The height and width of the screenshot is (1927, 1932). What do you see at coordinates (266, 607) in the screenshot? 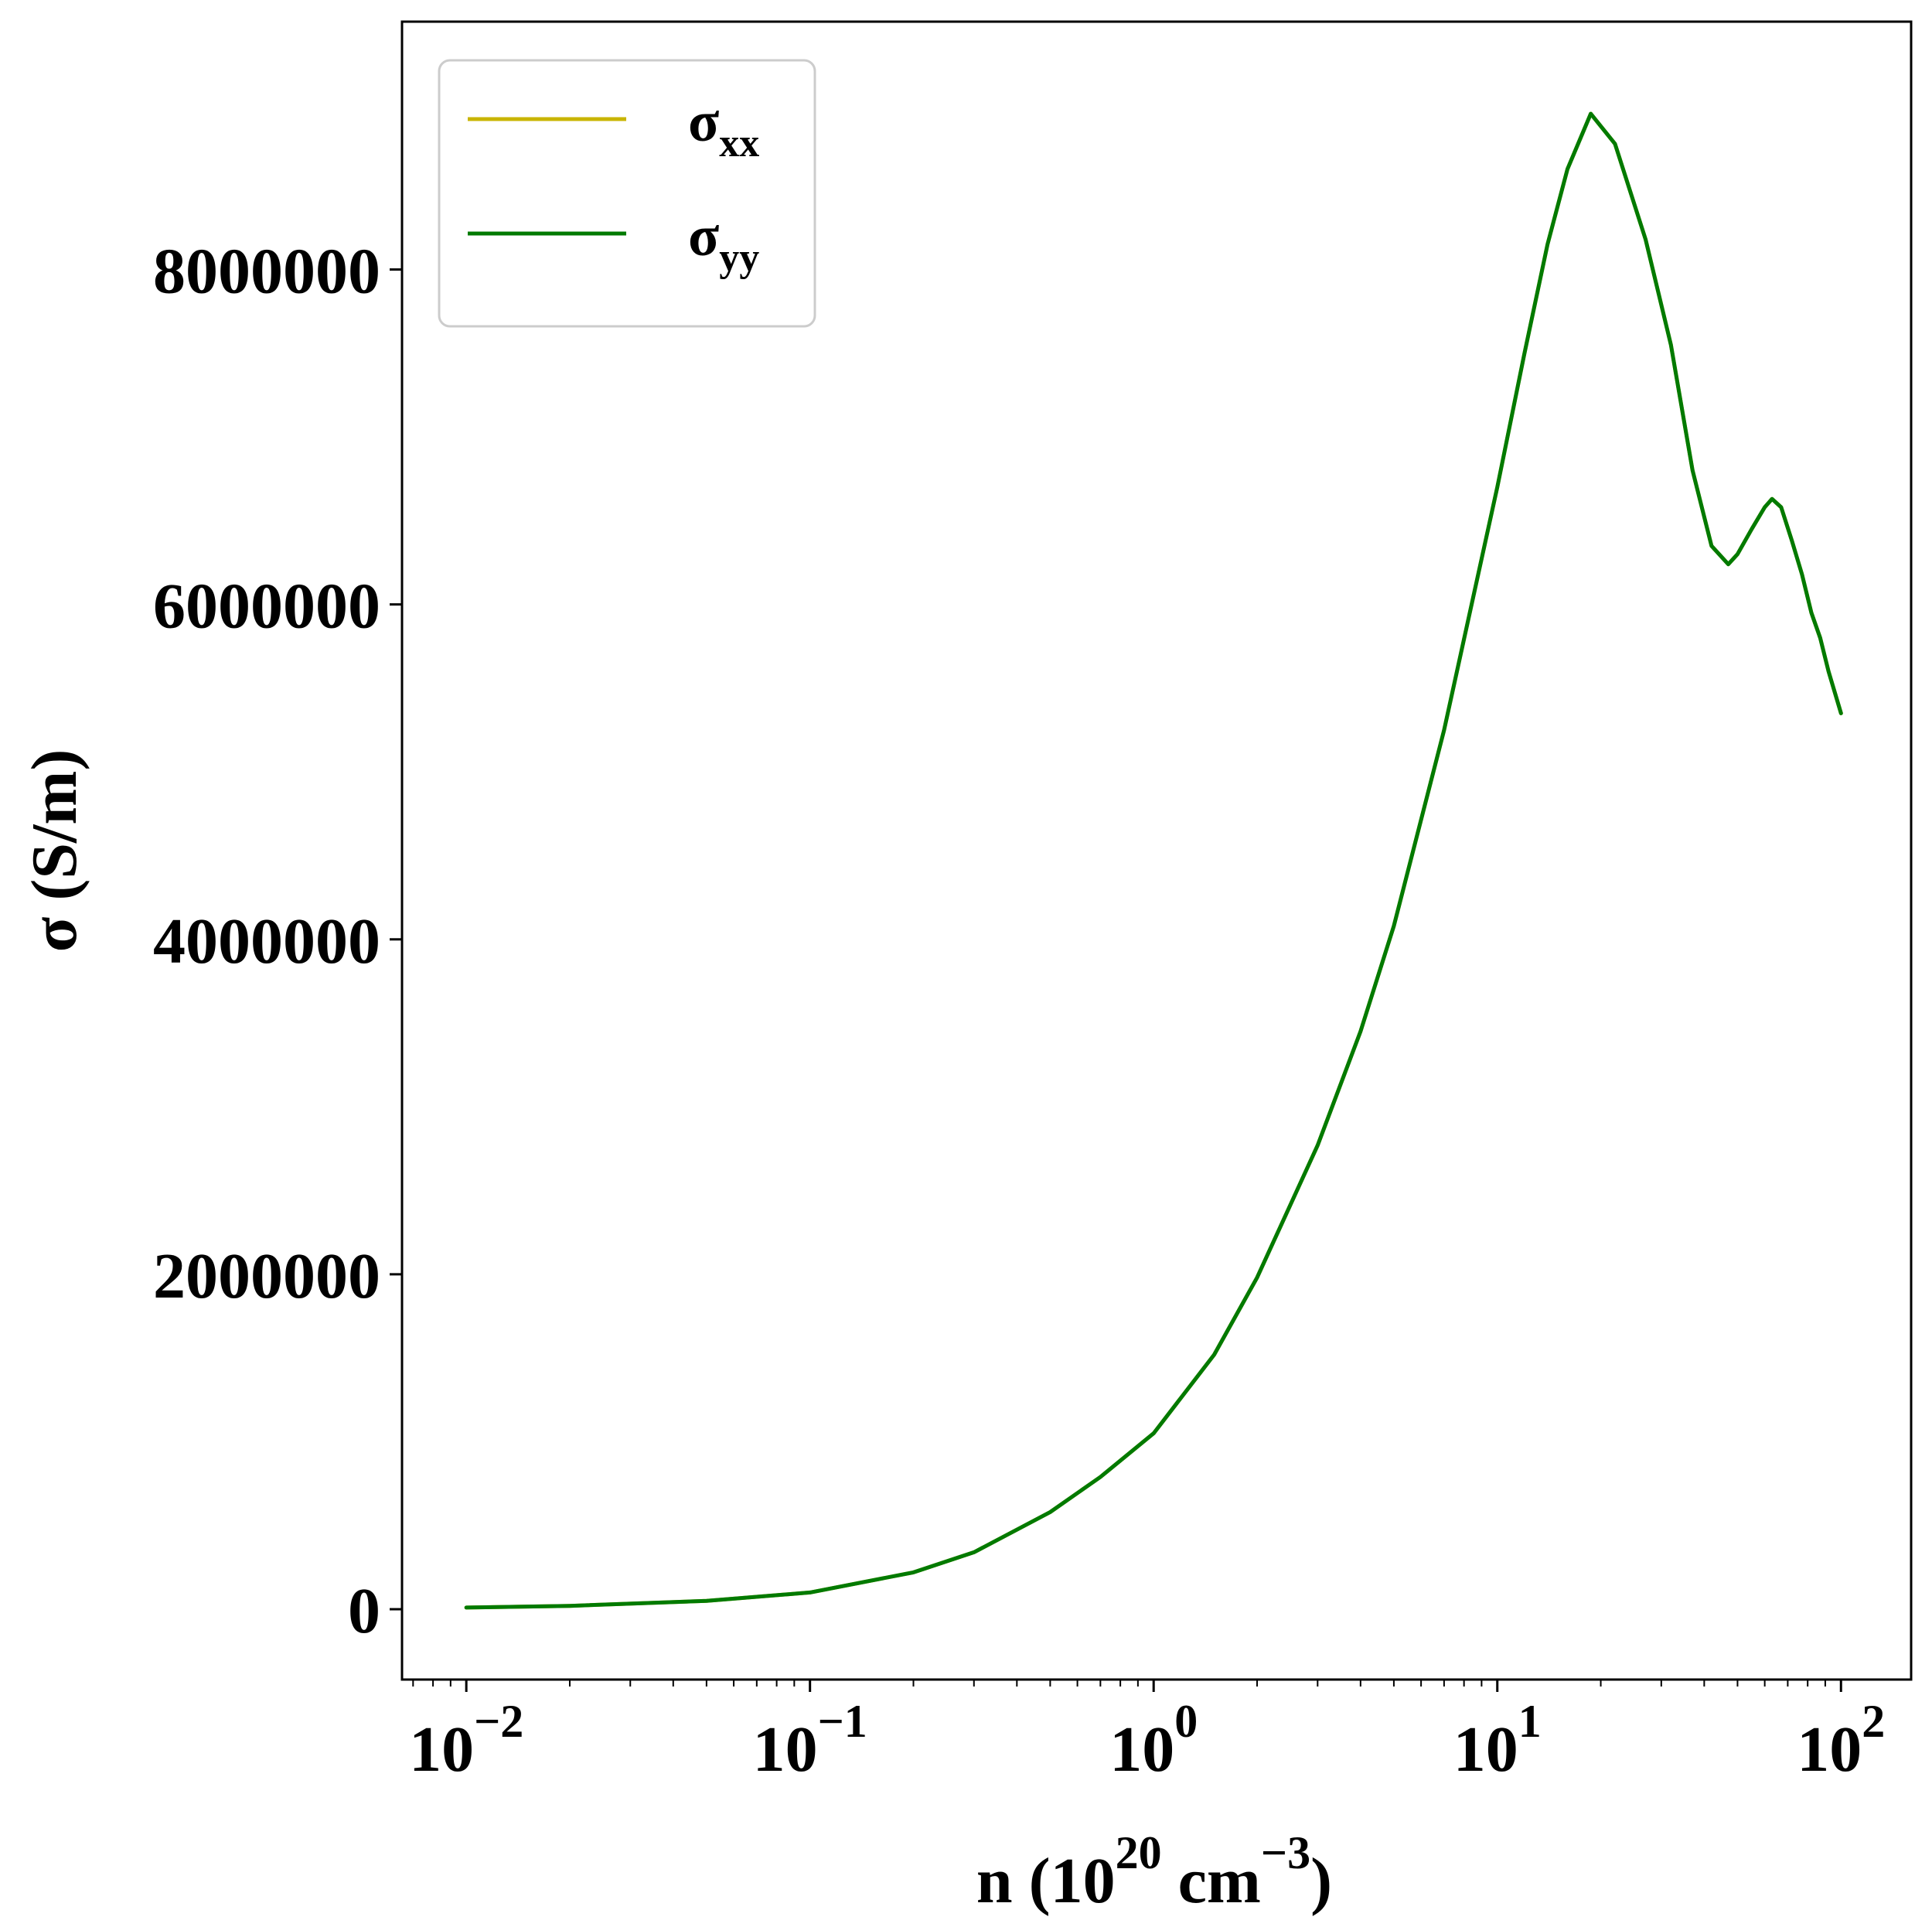
I see `y-tick-label-3: 6000000` at bounding box center [266, 607].